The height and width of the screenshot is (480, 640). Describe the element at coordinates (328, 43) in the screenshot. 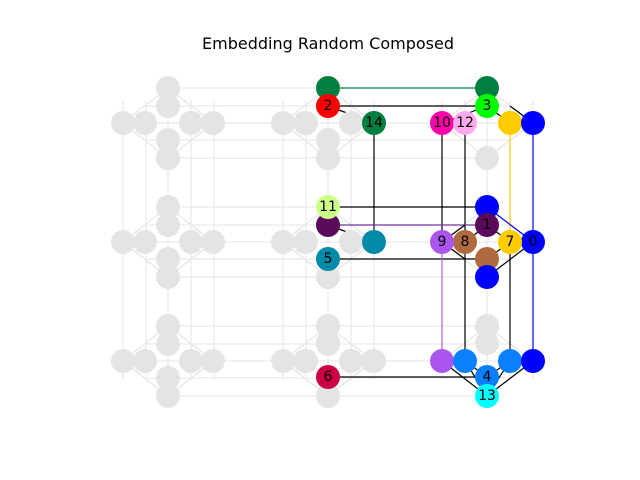

I see `diagram-title: Embedding Random Composed` at that location.